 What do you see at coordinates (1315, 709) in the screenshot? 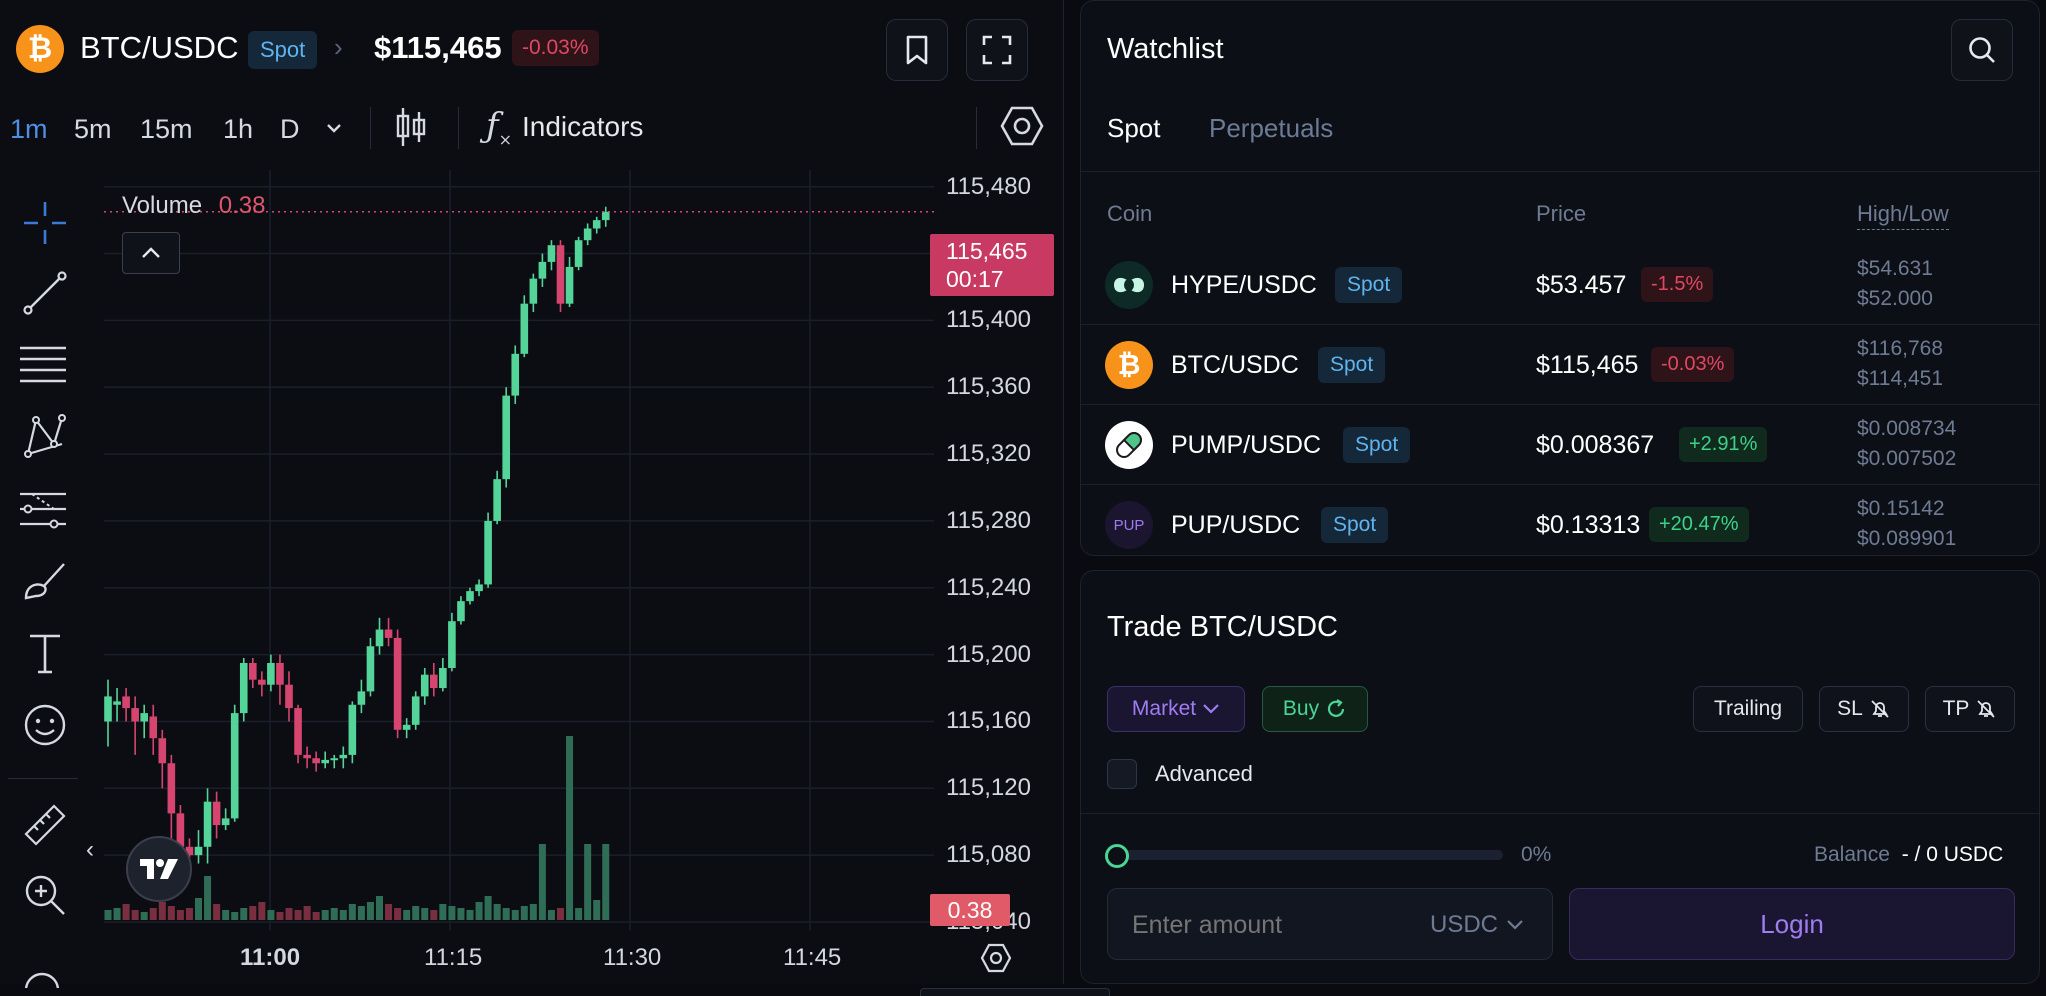
I see `side-toggle-button: Buy` at bounding box center [1315, 709].